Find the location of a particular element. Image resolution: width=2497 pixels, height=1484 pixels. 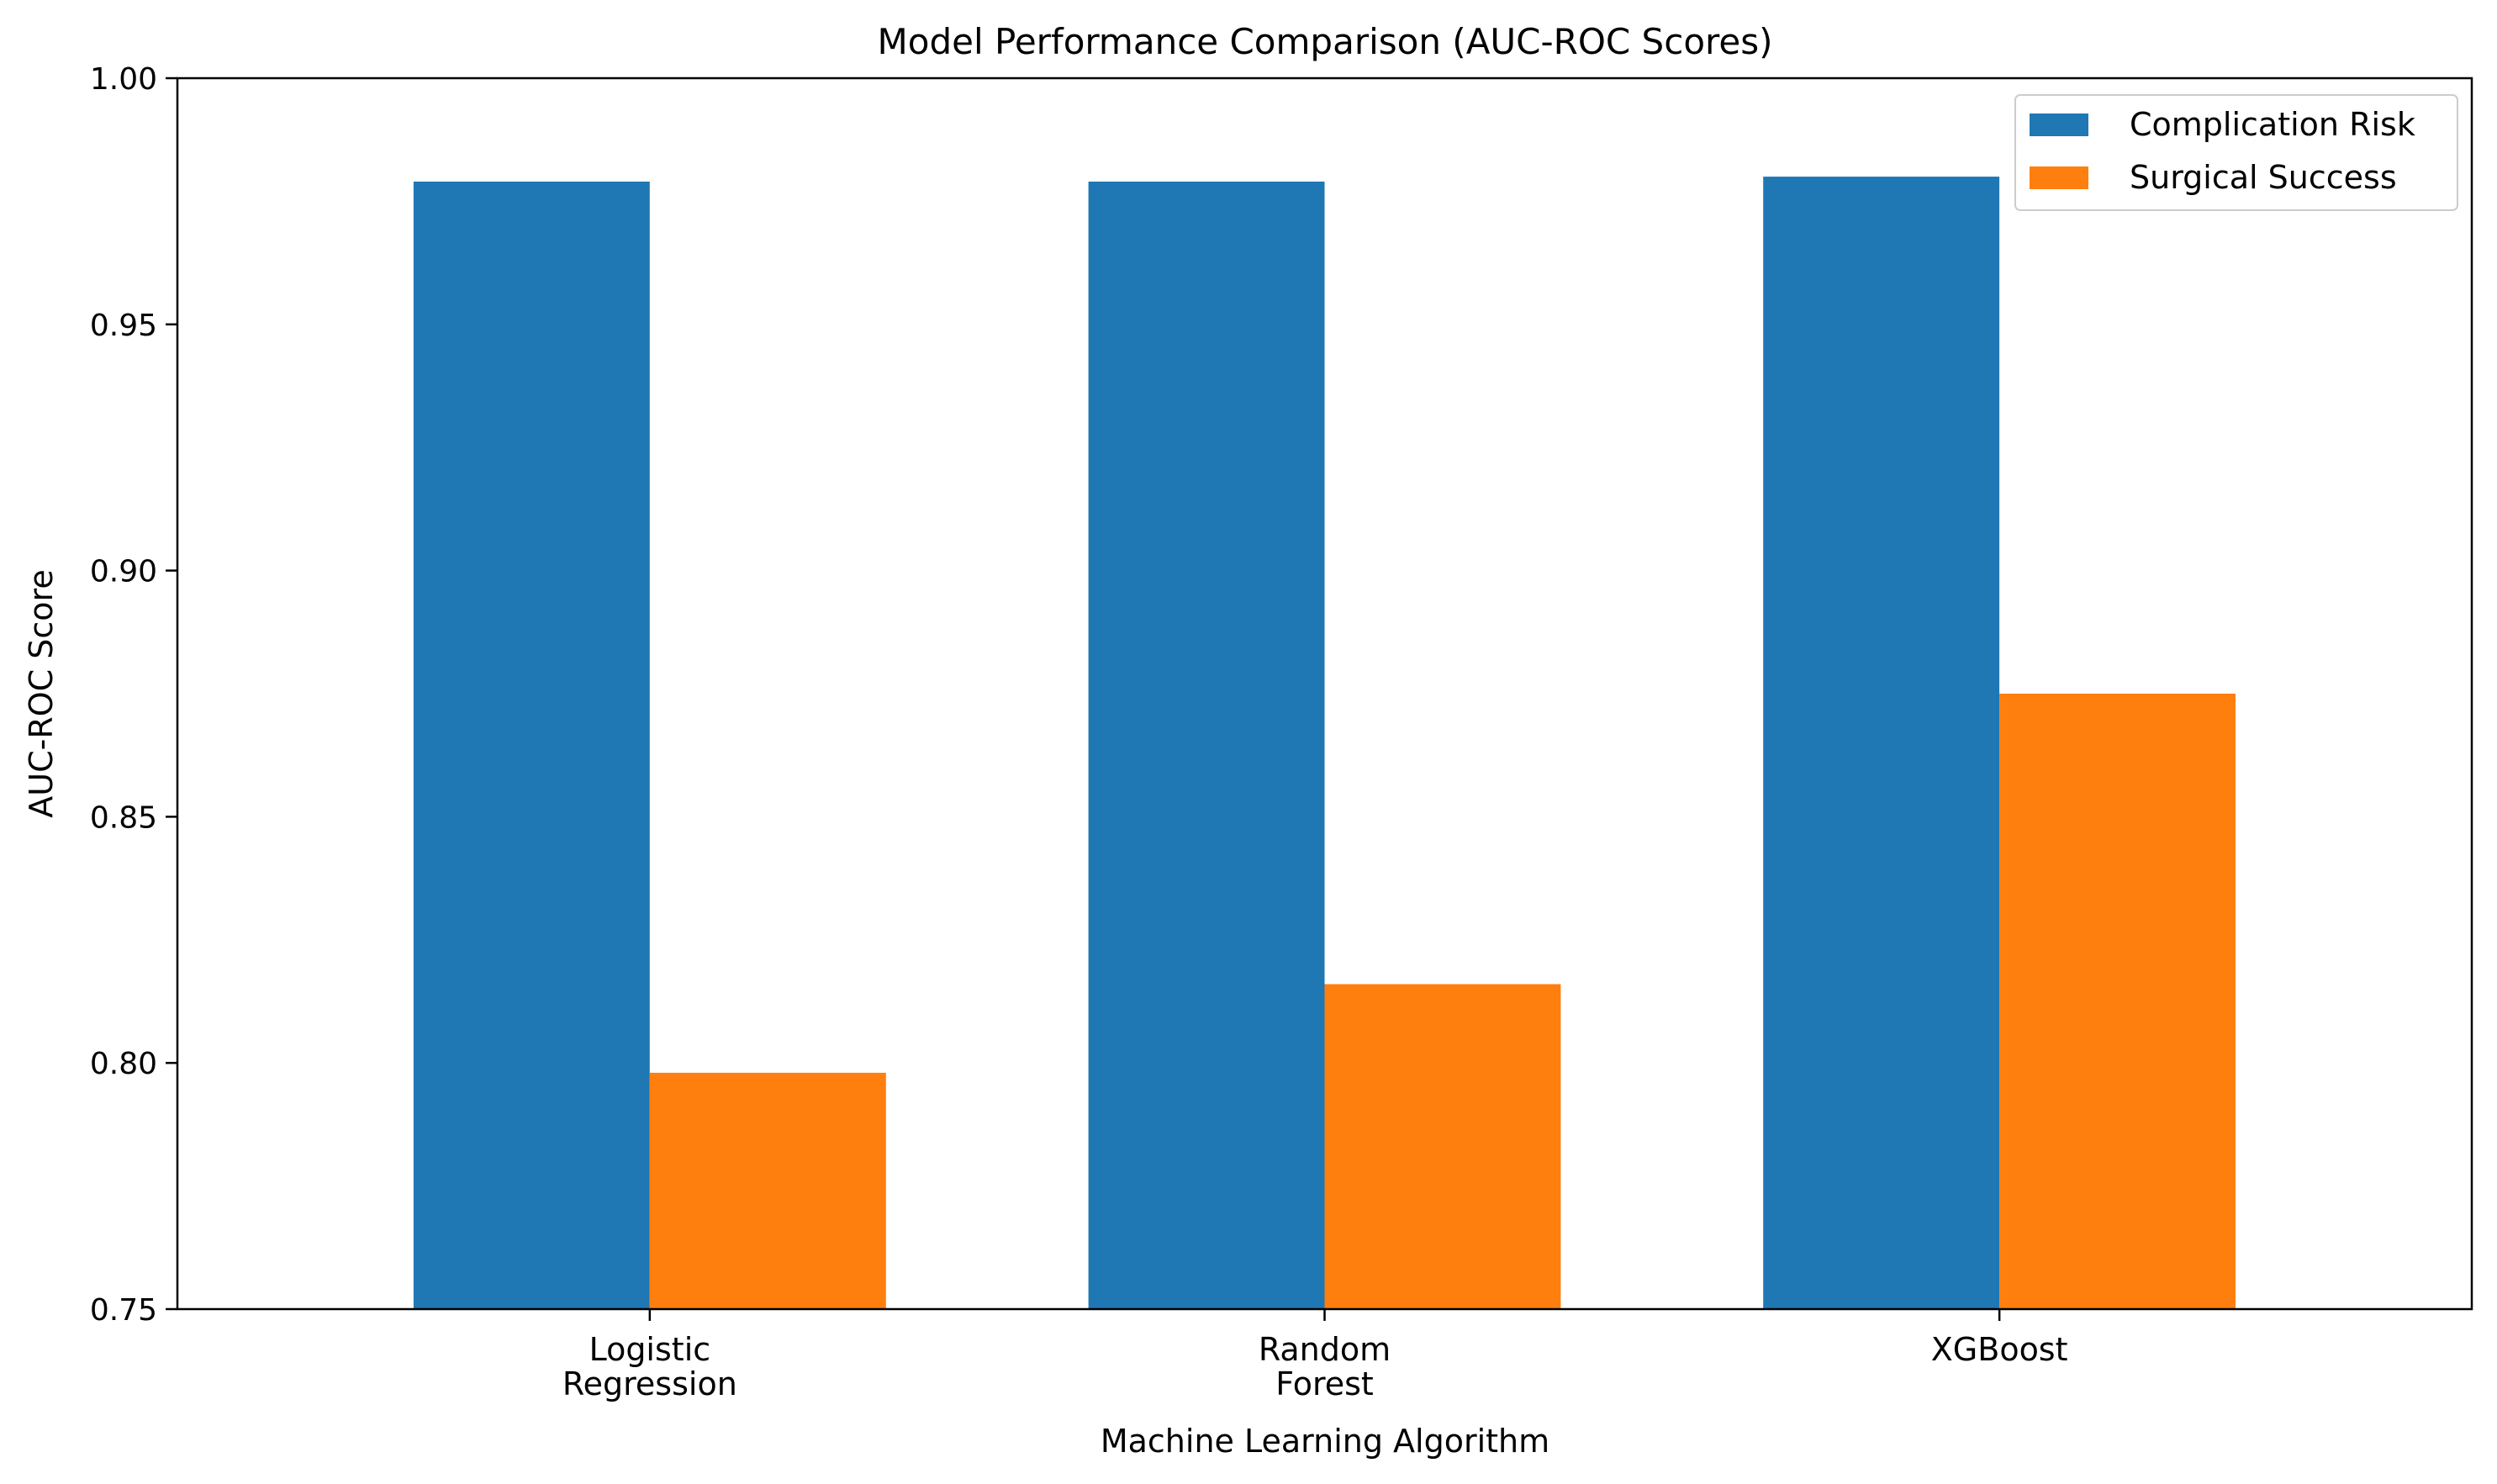

x-tick-label: Regression is located at coordinates (649, 1383).